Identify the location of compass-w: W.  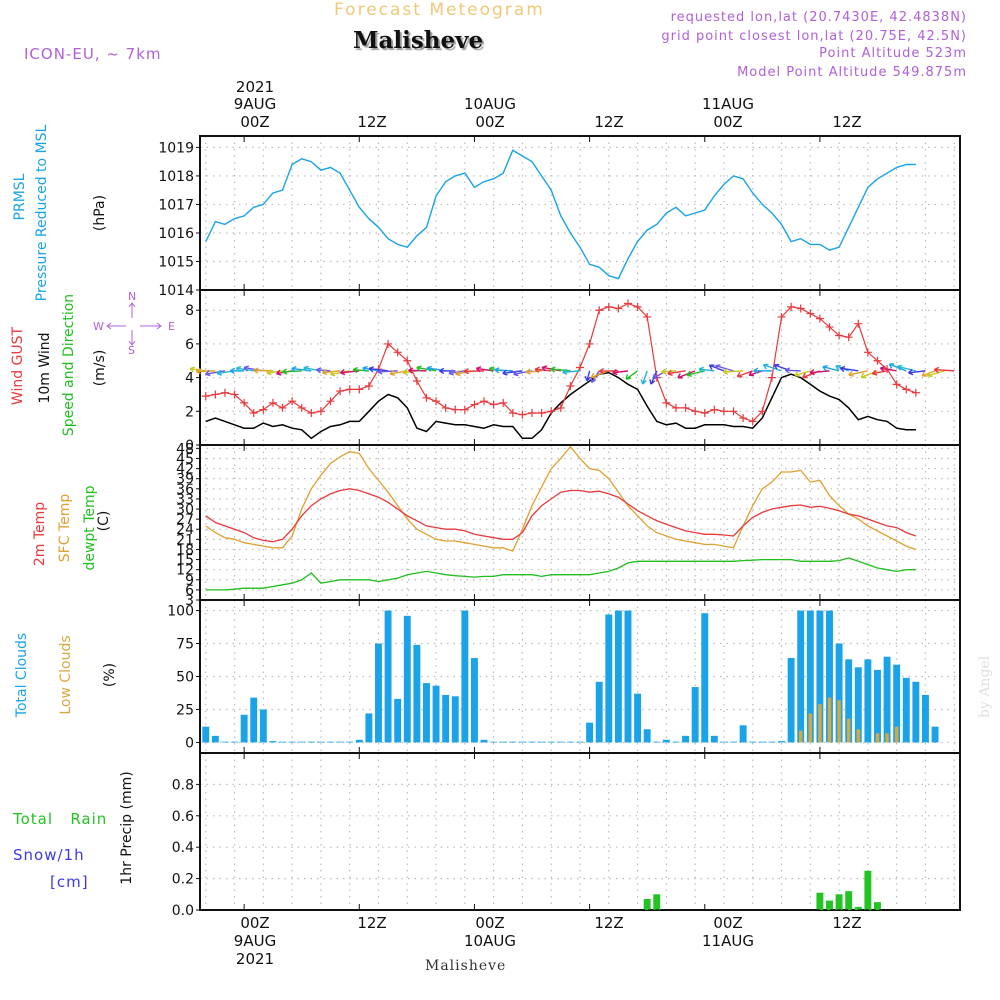
(98, 326).